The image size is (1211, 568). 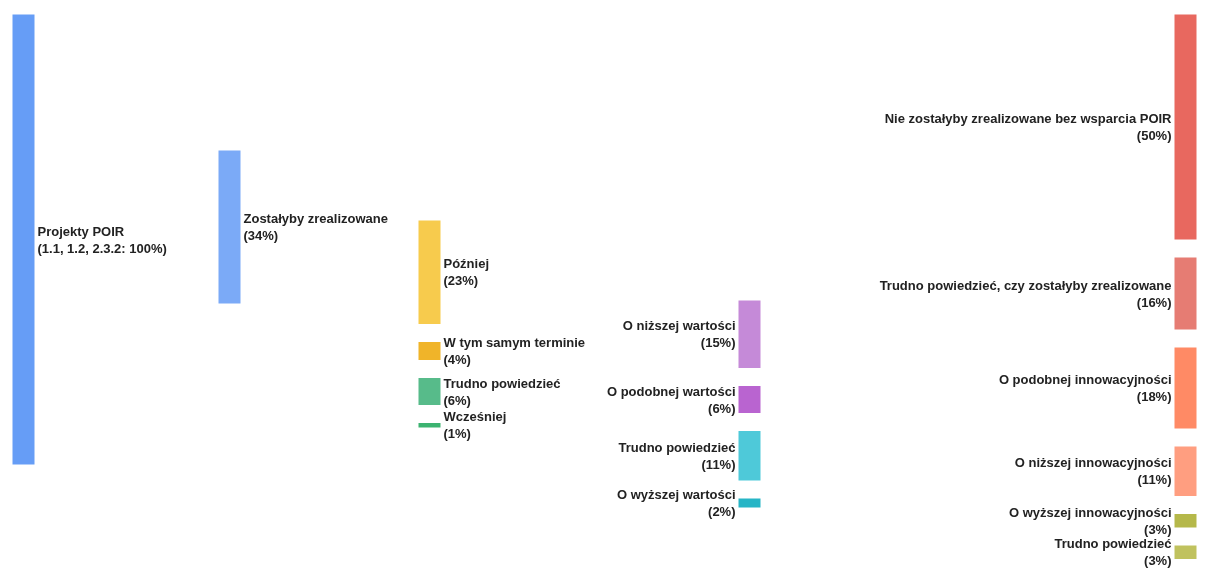 I want to click on category-label: O podobnej innowacyjności, so click(x=1085, y=379).